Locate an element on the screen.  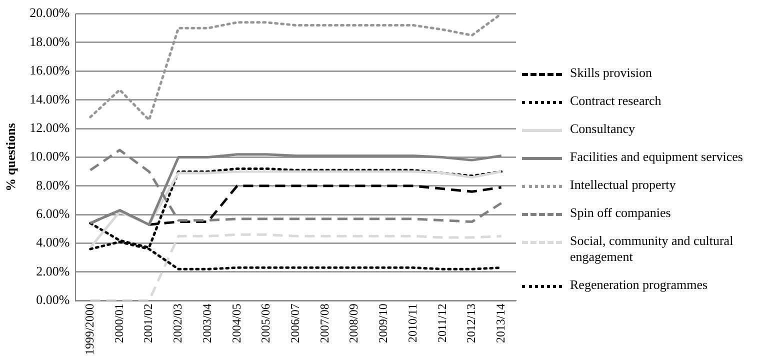
legend-label: Consultancy is located at coordinates (602, 129).